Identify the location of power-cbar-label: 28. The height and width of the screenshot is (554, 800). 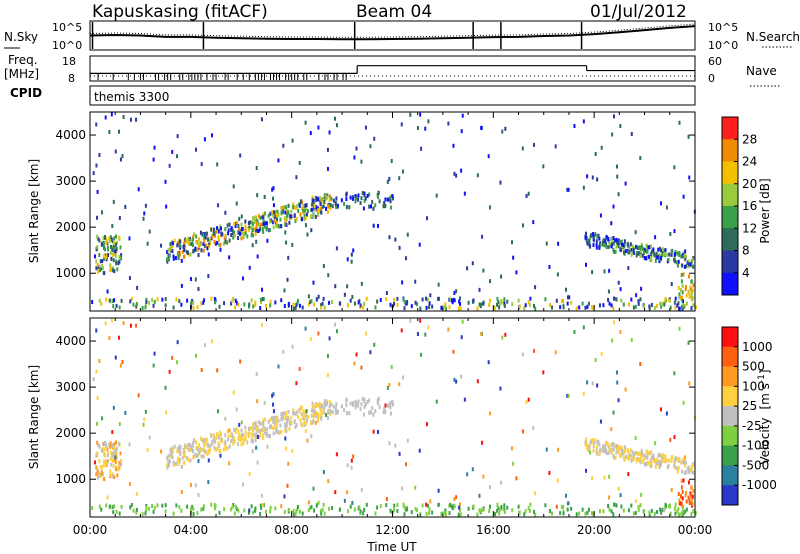
(749, 139).